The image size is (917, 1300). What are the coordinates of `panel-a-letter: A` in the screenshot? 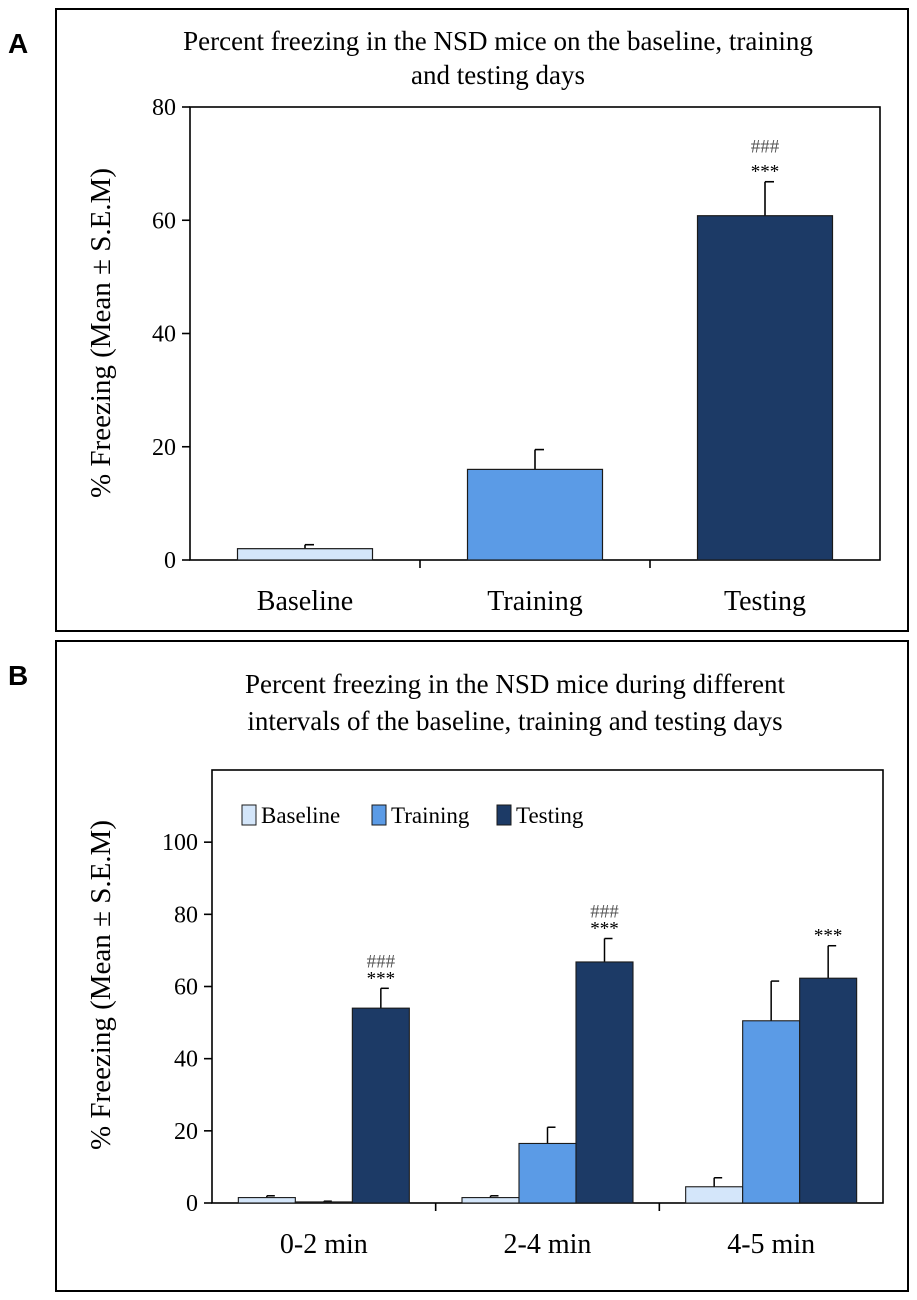 It's located at (18, 43).